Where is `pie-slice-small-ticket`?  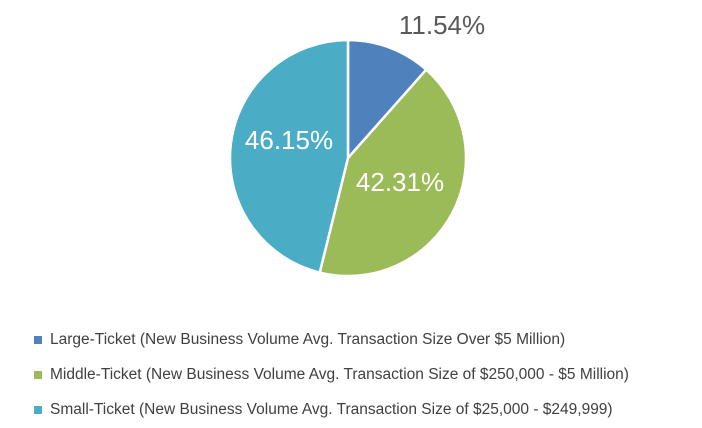 pie-slice-small-ticket is located at coordinates (289, 156).